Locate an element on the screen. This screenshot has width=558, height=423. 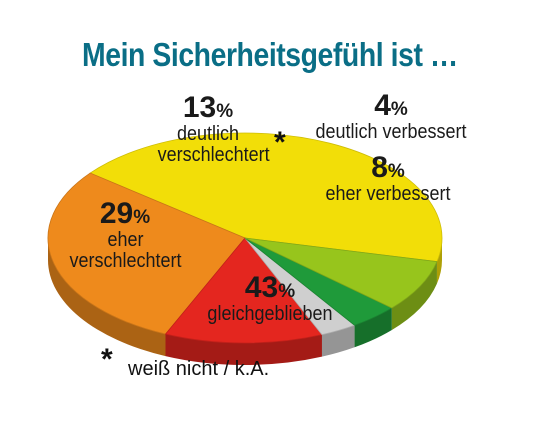
slice-name: eher verbessert is located at coordinates (388, 193).